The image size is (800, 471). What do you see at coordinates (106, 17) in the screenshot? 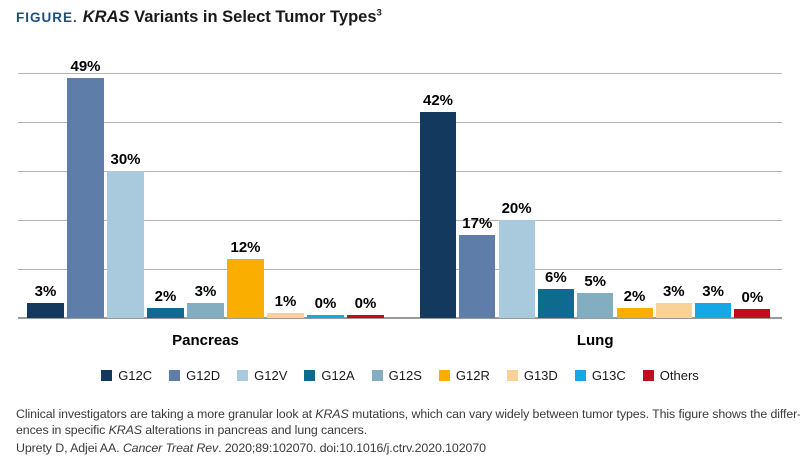
I see `figure-title-gene: KRAS` at bounding box center [106, 17].